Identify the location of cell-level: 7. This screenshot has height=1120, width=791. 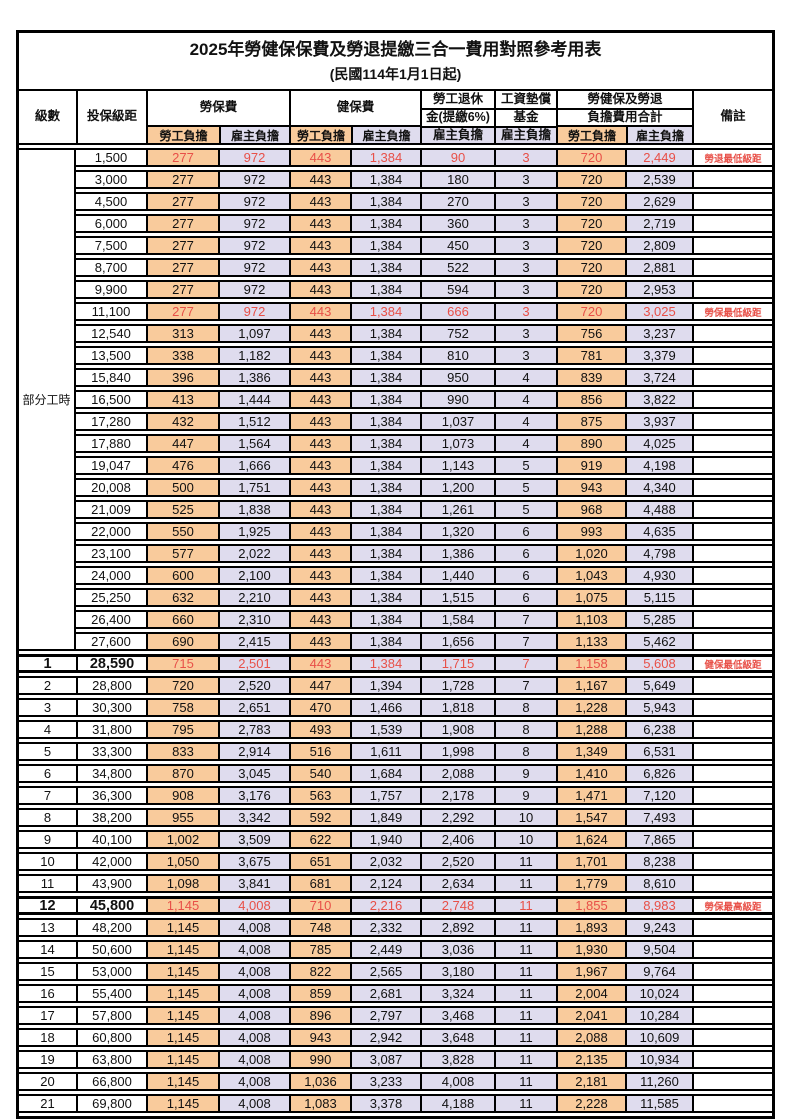
(47, 795).